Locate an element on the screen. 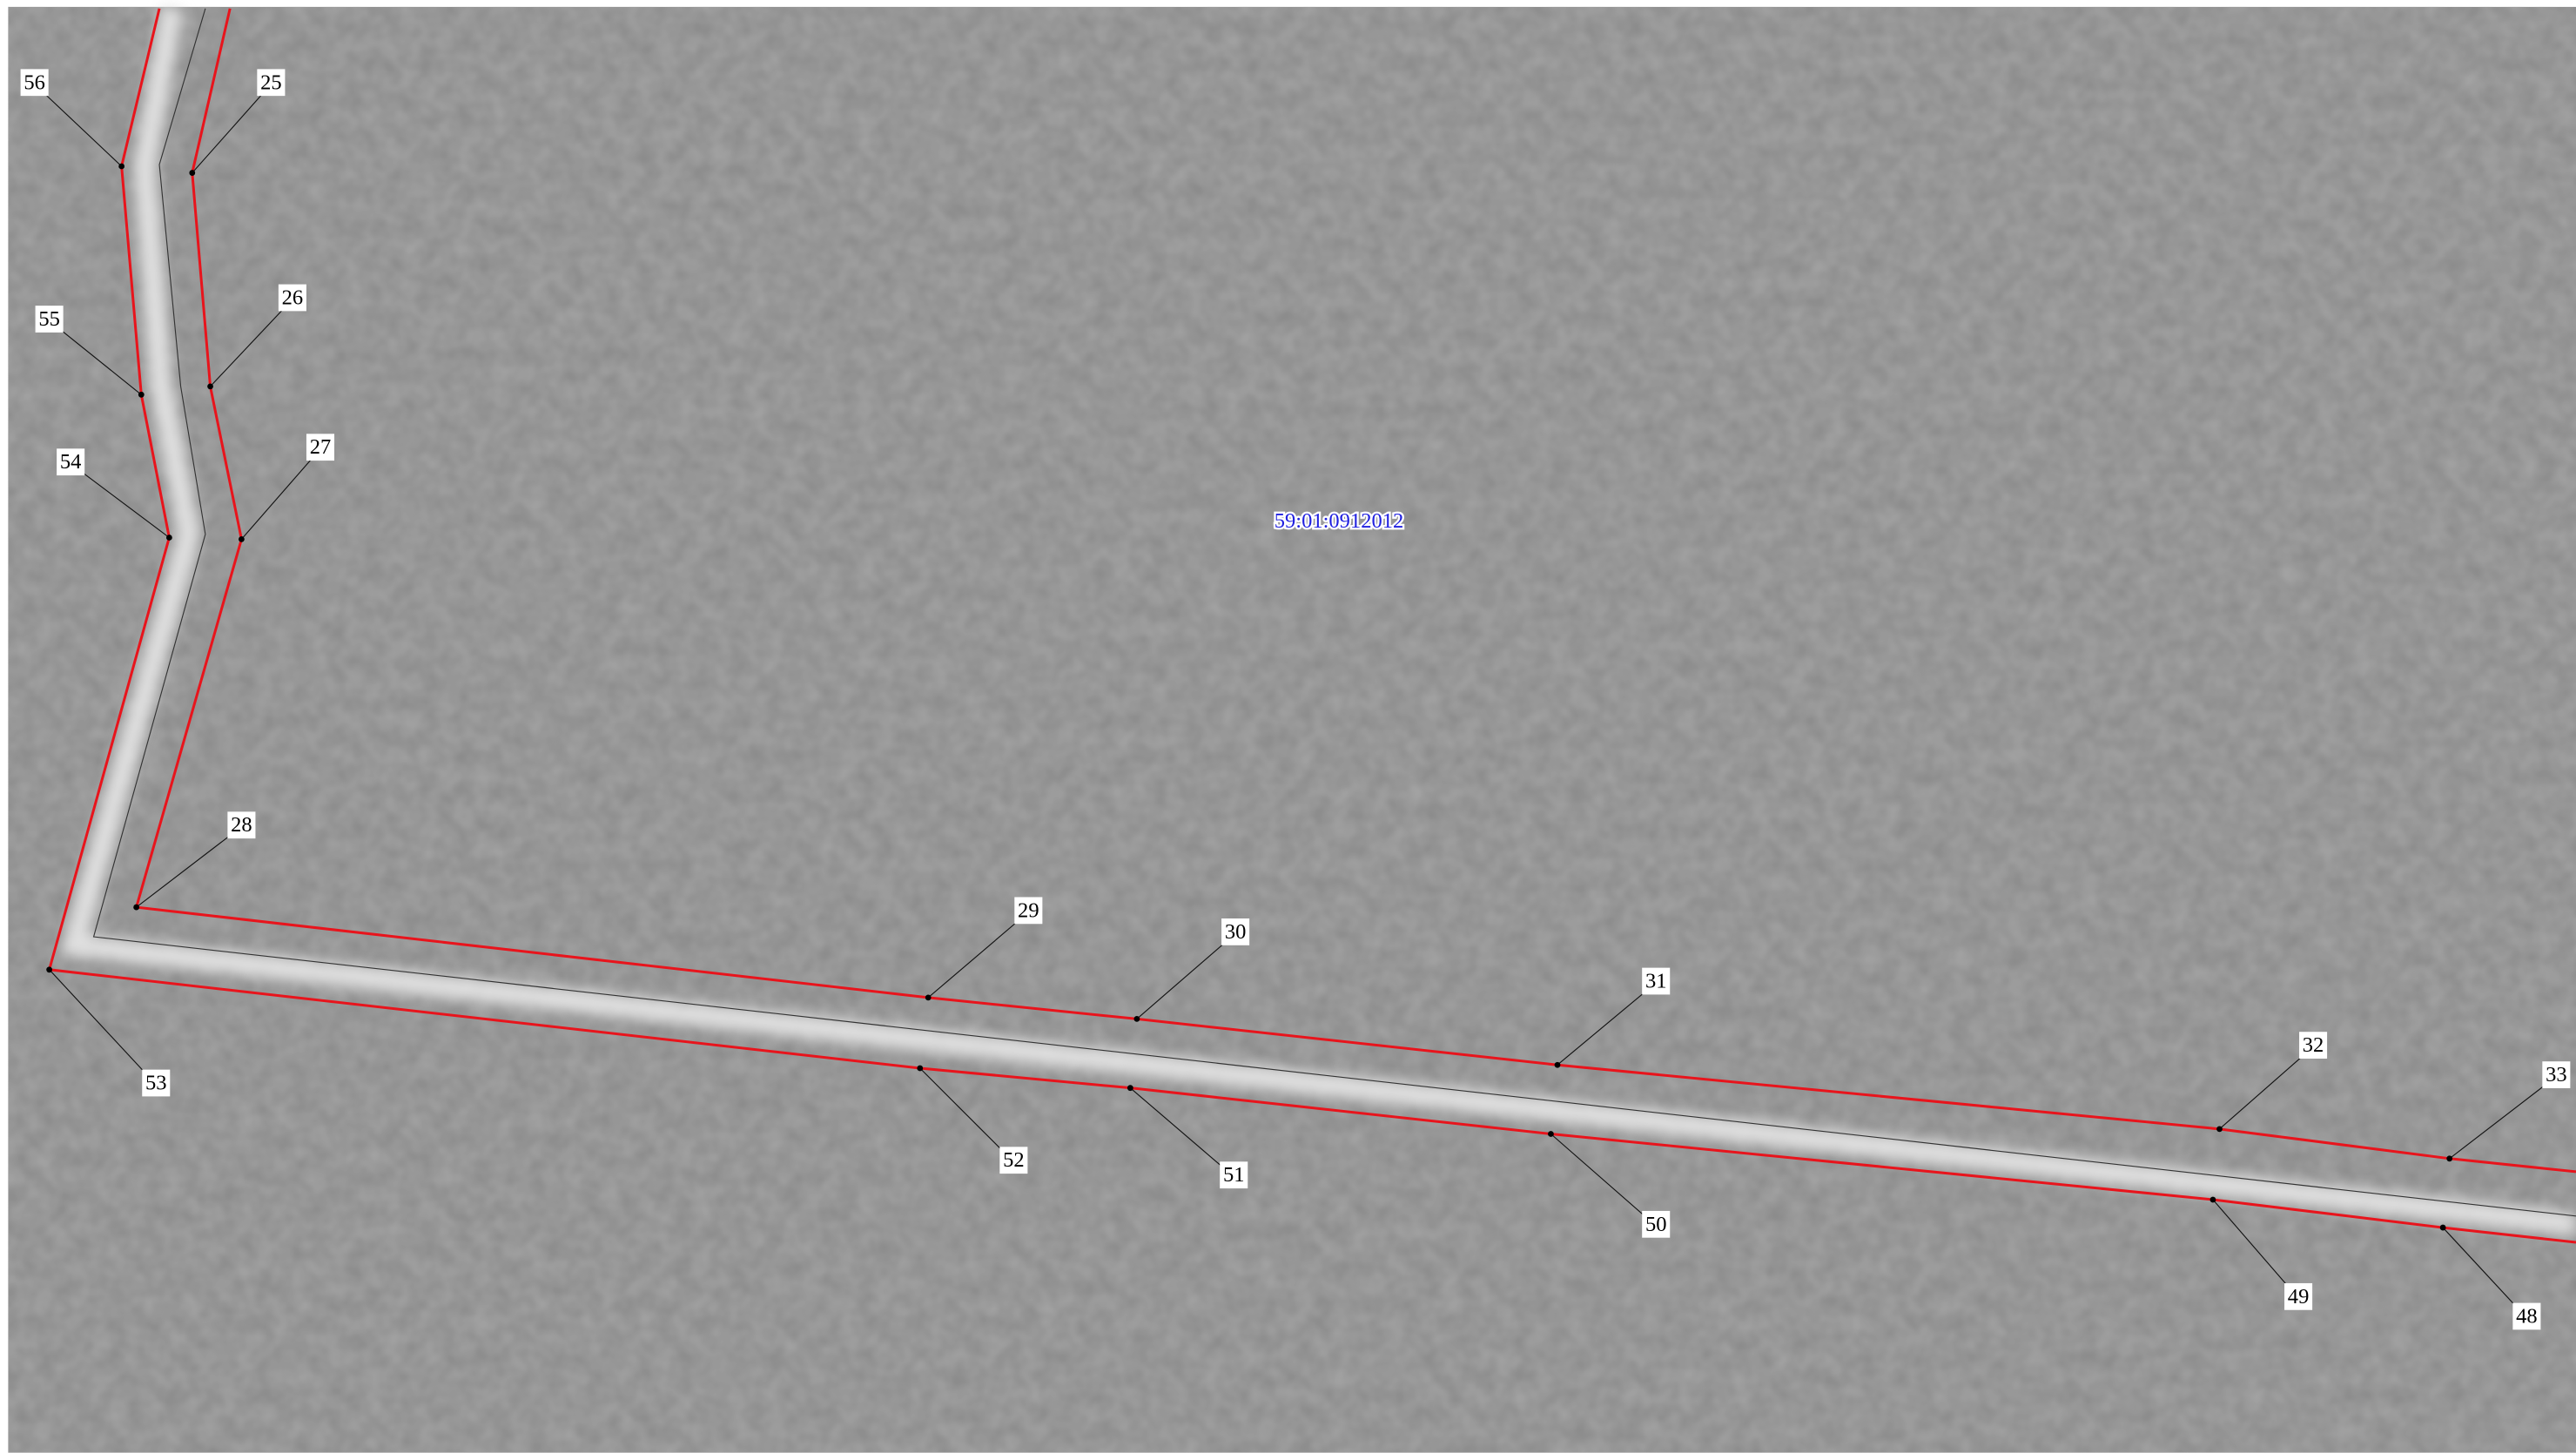 This screenshot has height=1453, width=2576. point-label: 53 is located at coordinates (156, 1083).